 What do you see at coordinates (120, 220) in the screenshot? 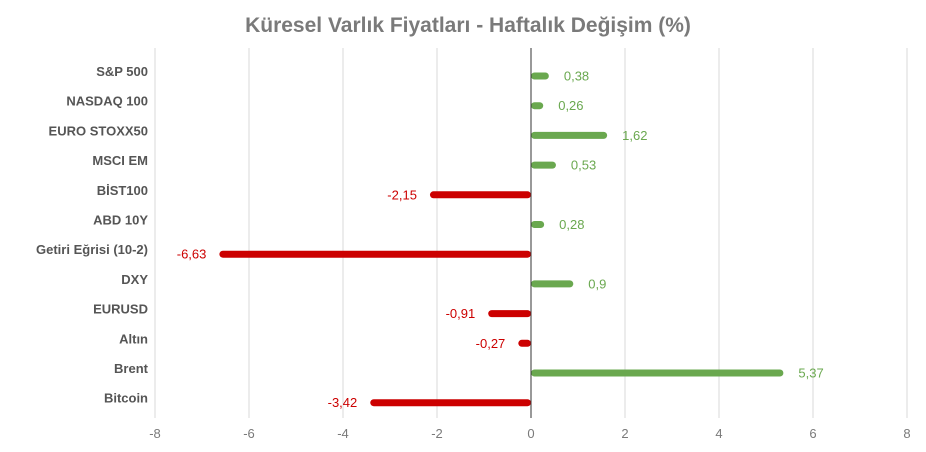
I see `category-label: ABD 10Y` at bounding box center [120, 220].